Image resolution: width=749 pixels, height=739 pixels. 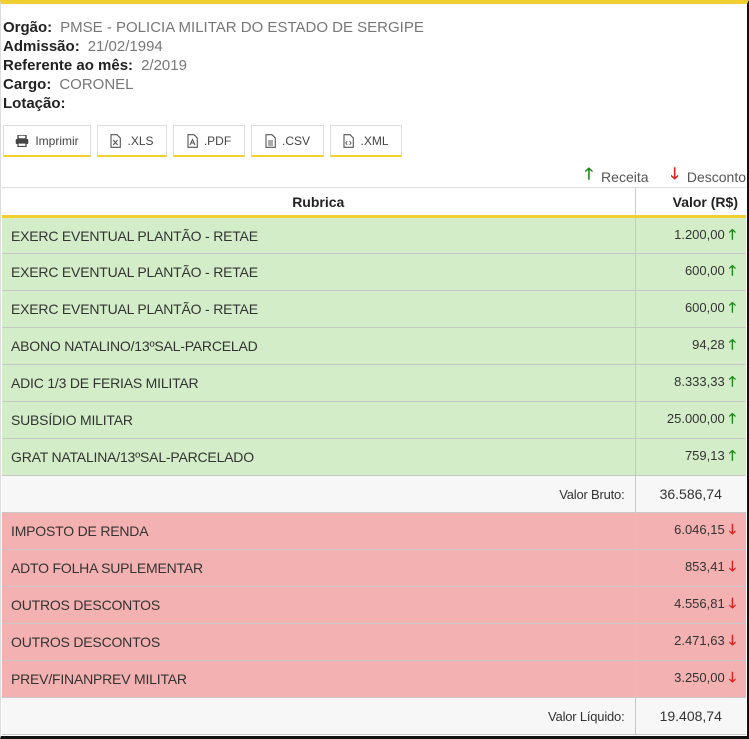 I want to click on cargo-label: Cargo:, so click(x=27, y=84).